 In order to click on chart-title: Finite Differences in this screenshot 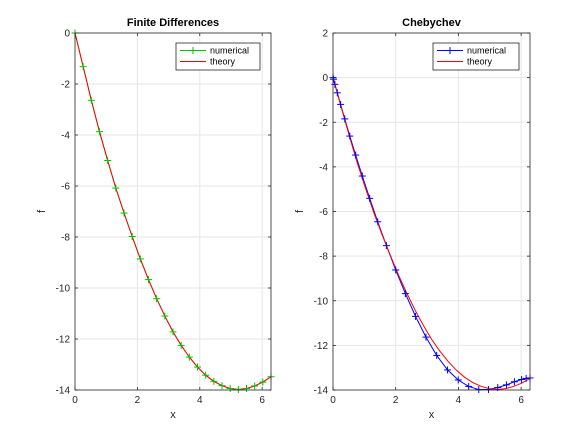, I will do `click(173, 23)`.